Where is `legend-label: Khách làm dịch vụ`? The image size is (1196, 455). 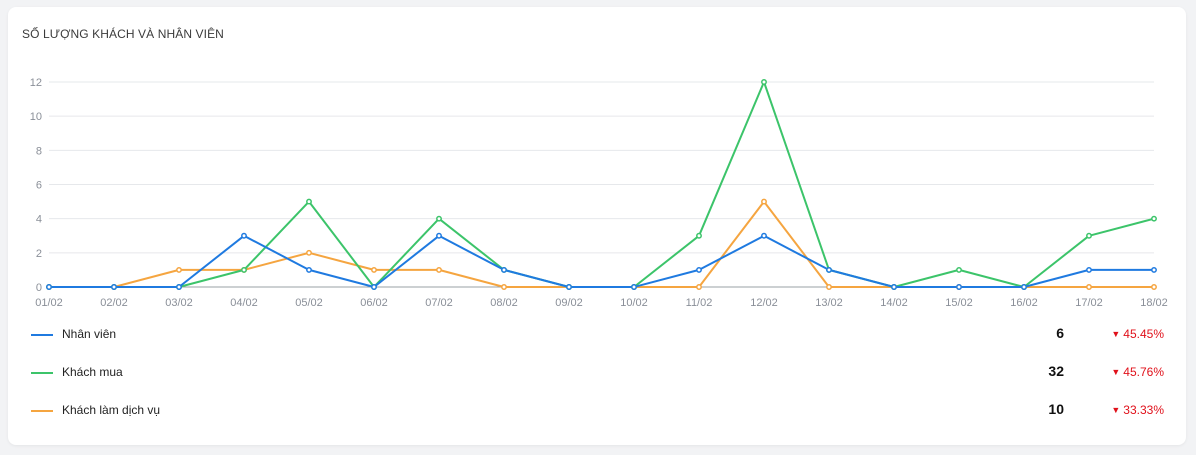
legend-label: Khách làm dịch vụ is located at coordinates (111, 410).